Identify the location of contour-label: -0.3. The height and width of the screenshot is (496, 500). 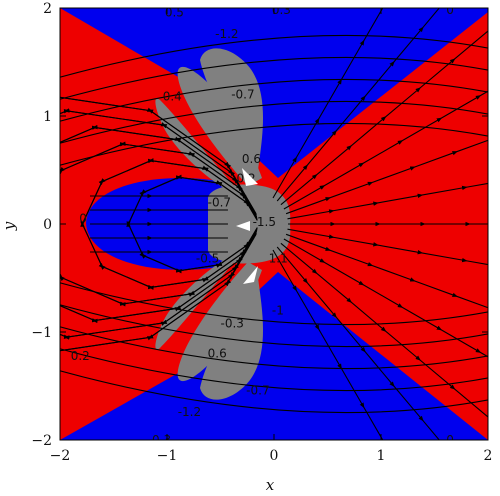
(232, 323).